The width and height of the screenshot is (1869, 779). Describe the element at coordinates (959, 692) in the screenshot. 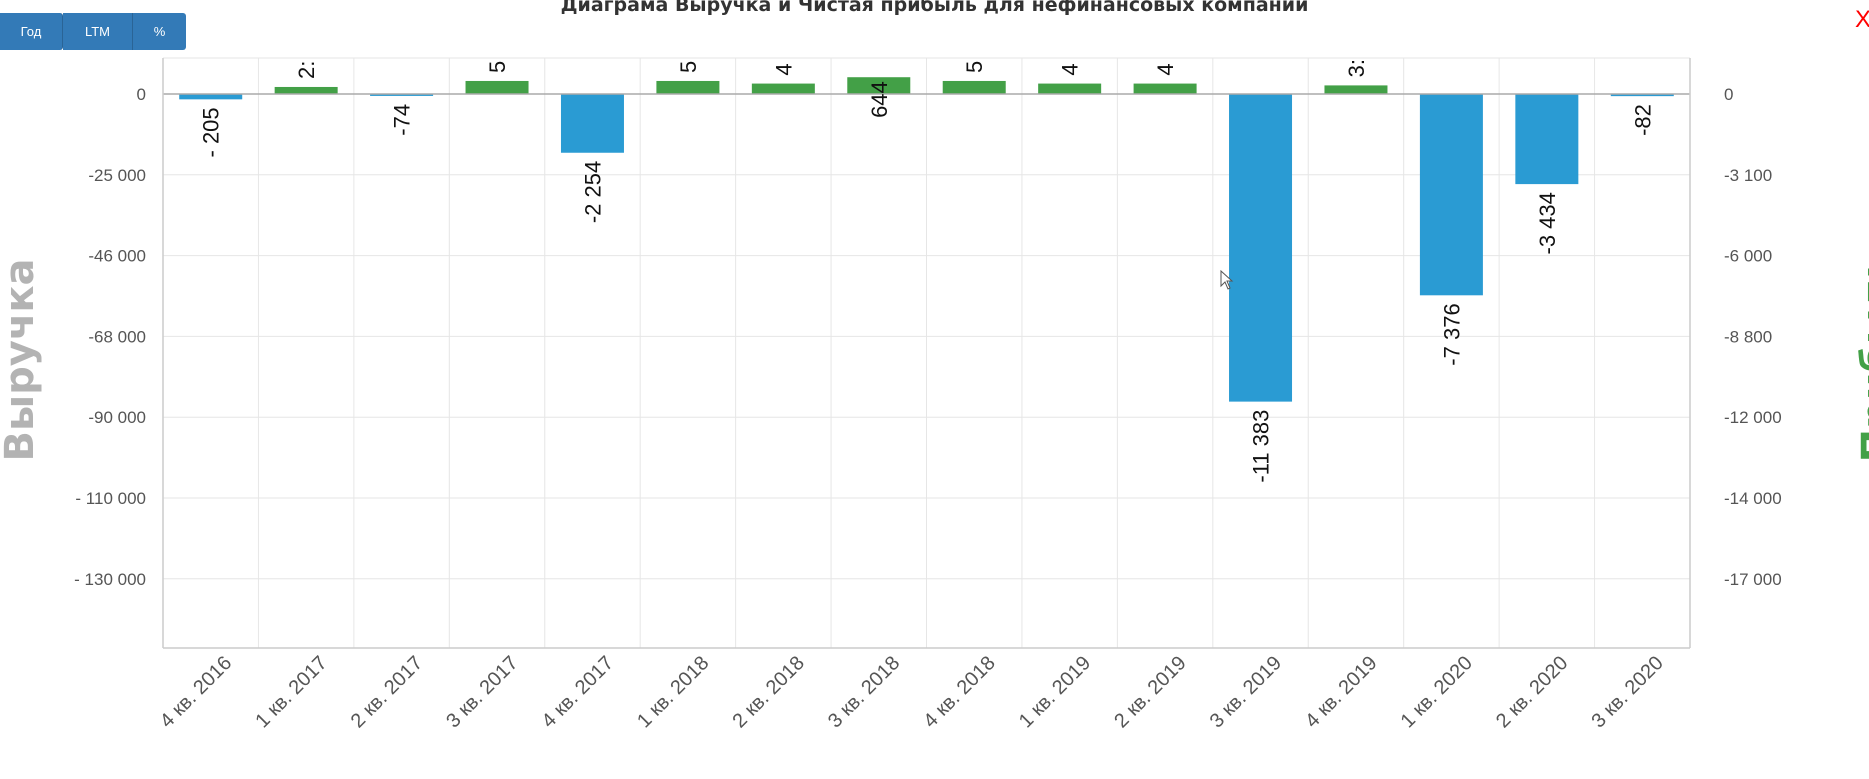

I see `x-tick-label: 4 кв. 2018` at that location.